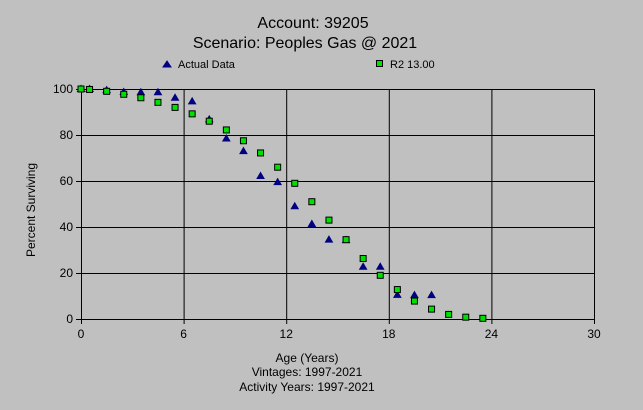 The width and height of the screenshot is (643, 410). I want to click on x-tick-label: 6, so click(183, 334).